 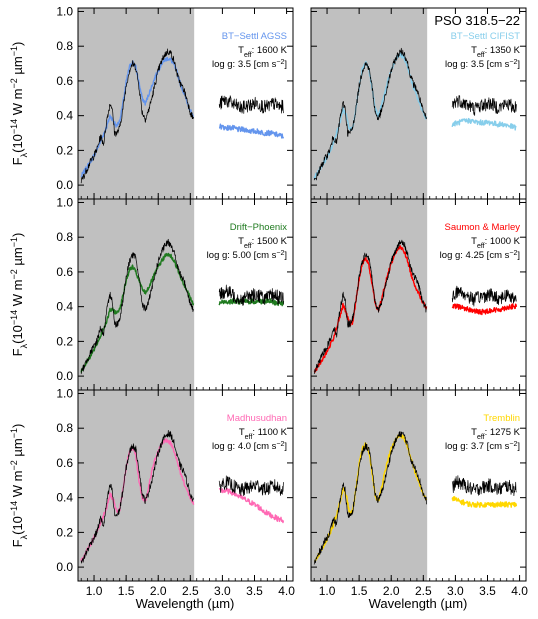 I want to click on target-name-label: PSO 318.5−22, so click(x=477, y=20).